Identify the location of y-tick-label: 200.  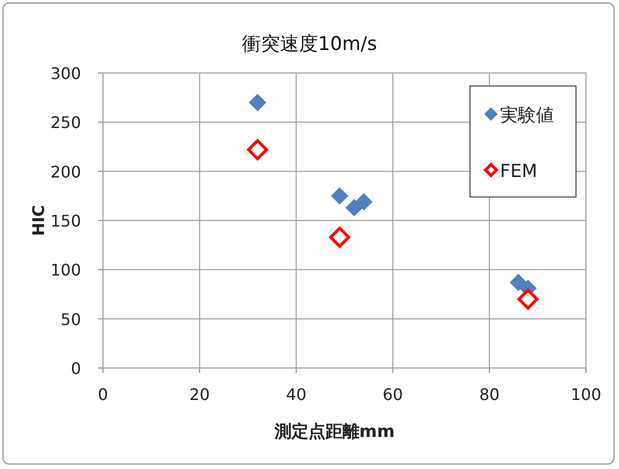
(65, 172).